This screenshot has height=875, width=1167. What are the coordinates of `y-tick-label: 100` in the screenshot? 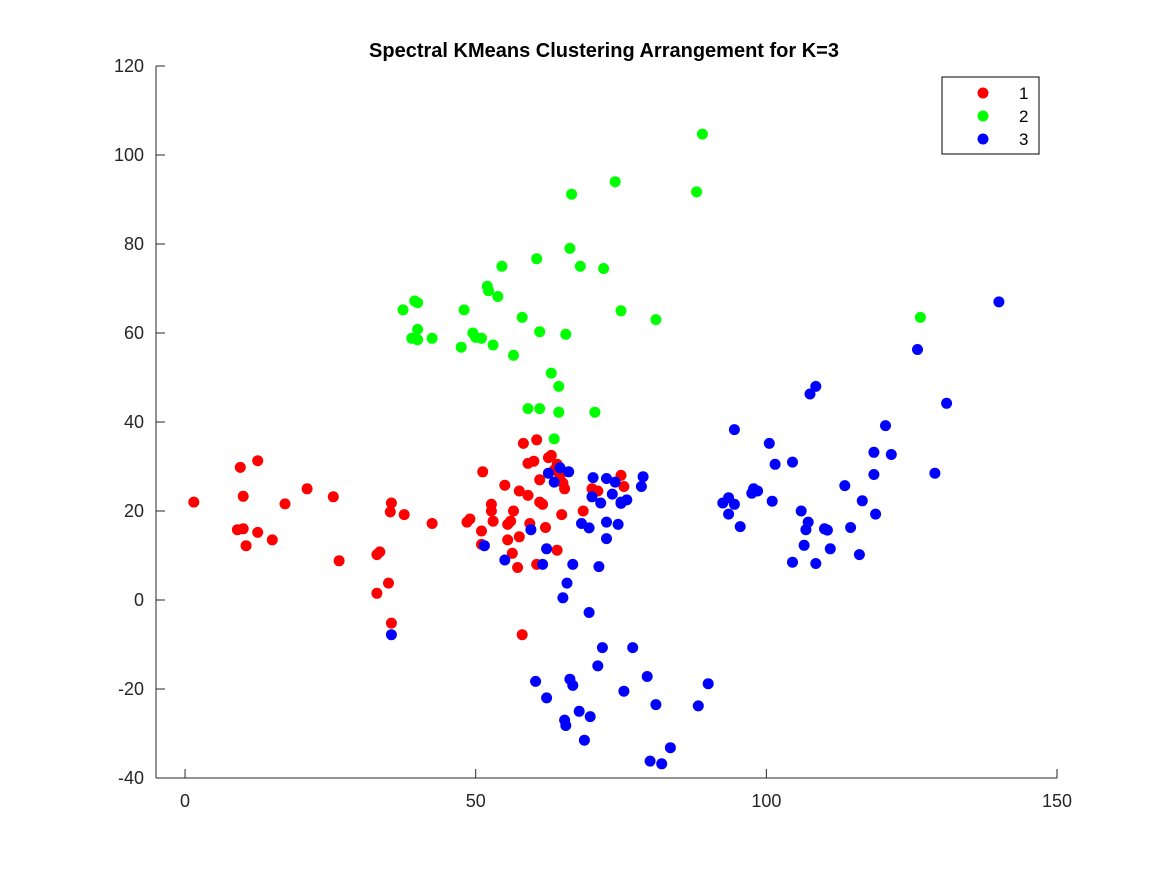 It's located at (129, 155).